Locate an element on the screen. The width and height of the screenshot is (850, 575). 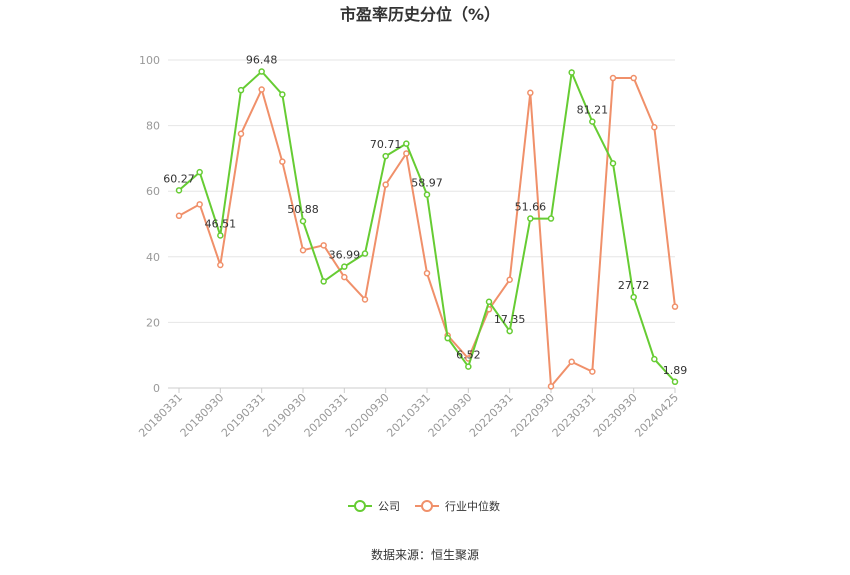
data-label: 81.21 is located at coordinates (593, 110).